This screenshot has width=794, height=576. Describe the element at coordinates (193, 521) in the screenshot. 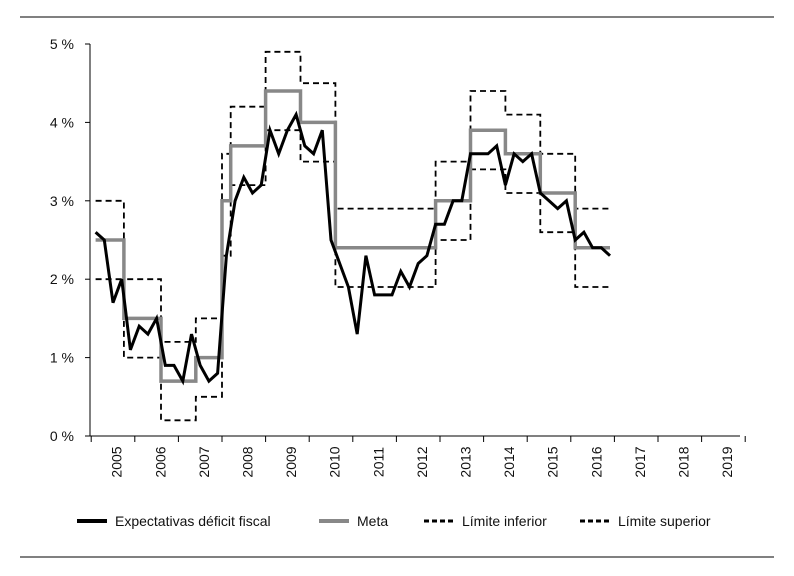

I see `legend-label-0: Expectativas déficit fiscal` at that location.